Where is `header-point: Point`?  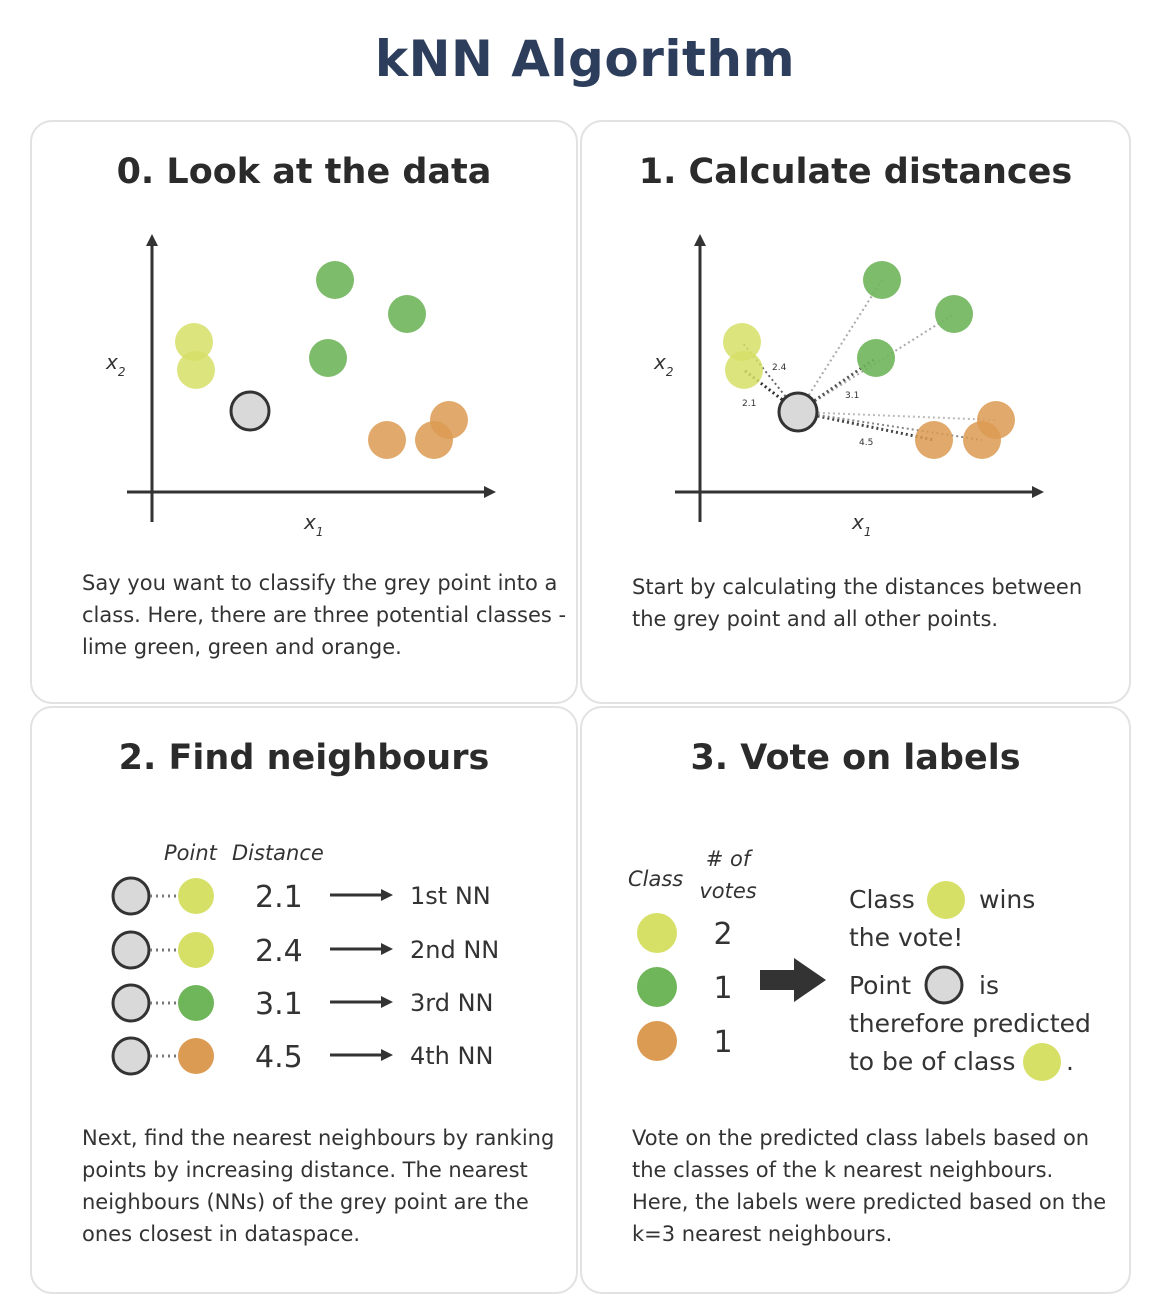
header-point: Point is located at coordinates (191, 853).